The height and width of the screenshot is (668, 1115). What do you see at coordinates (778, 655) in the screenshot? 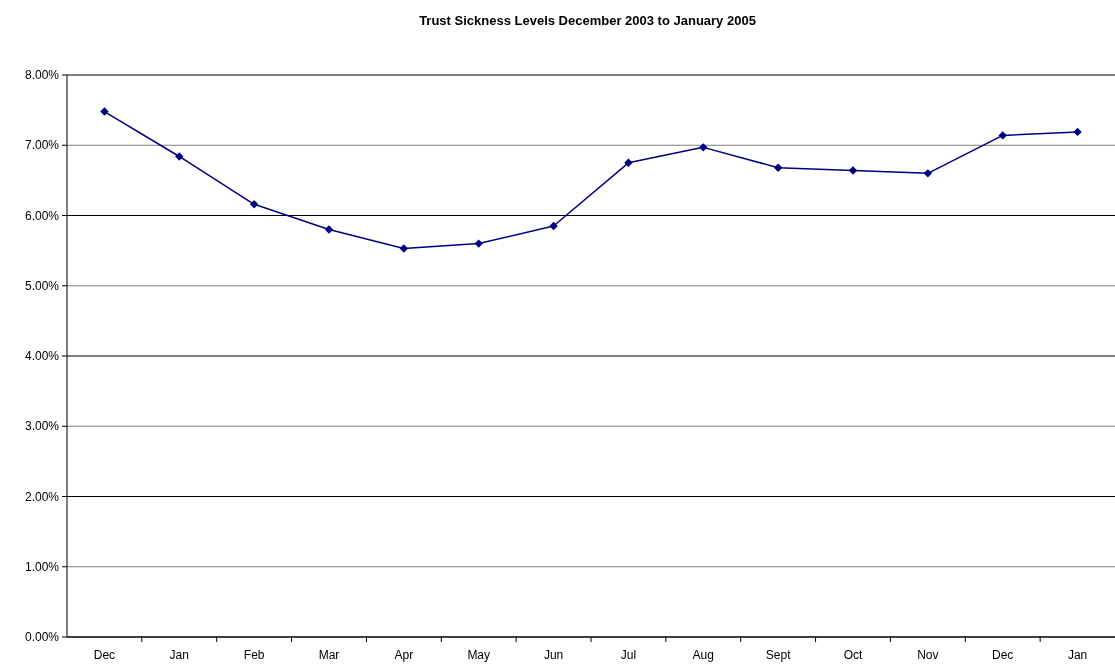
I see `x-tick-label: Sept` at bounding box center [778, 655].